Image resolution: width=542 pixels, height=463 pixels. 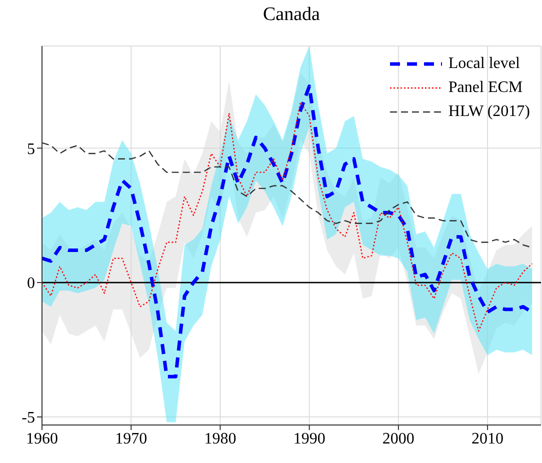 What do you see at coordinates (42, 439) in the screenshot?
I see `x-tick-label: 1960` at bounding box center [42, 439].